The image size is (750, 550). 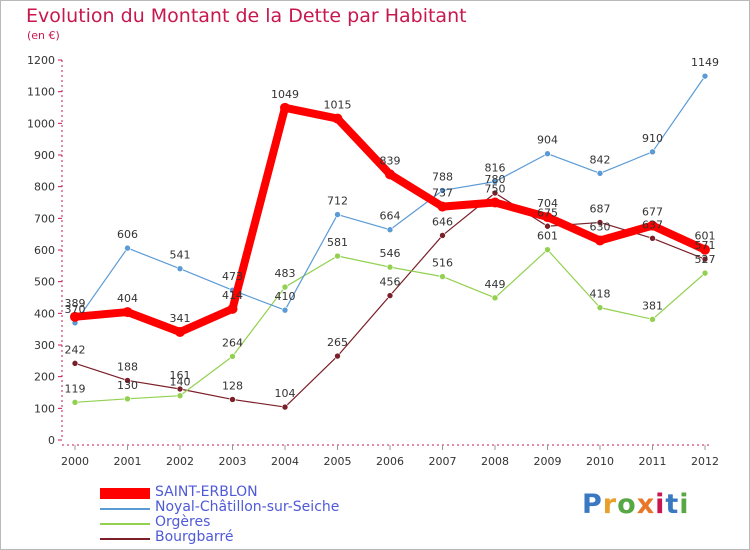 I want to click on data-label-noyal: 606, so click(x=127, y=234).